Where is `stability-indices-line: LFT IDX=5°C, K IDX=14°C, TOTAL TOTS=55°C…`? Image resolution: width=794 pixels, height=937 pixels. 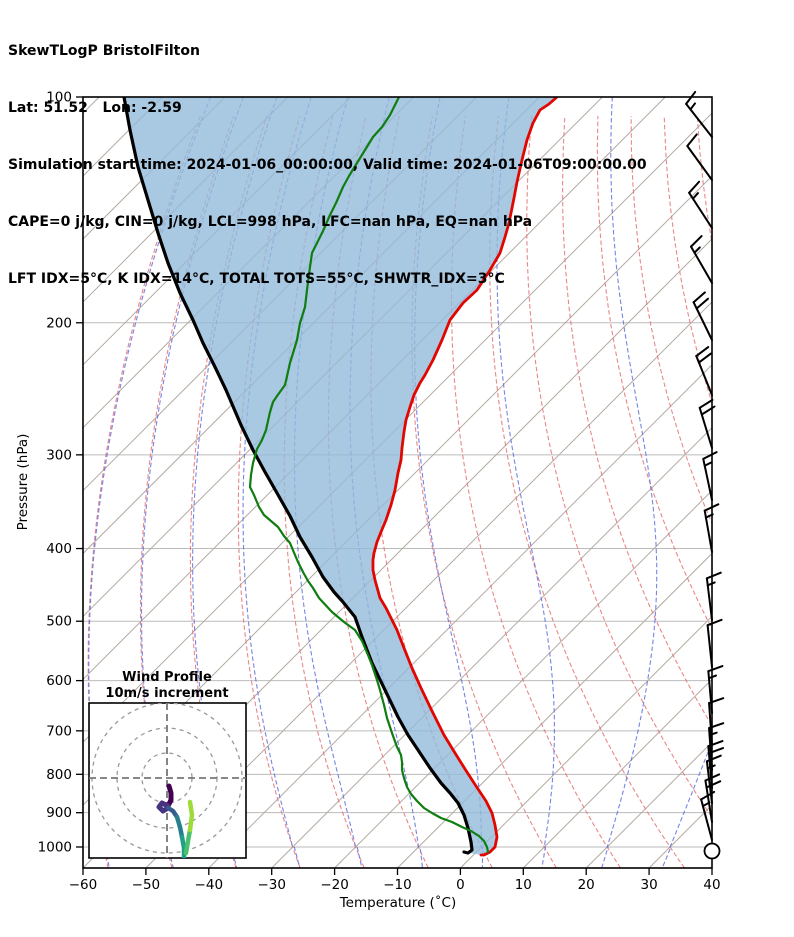 stability-indices-line: LFT IDX=5°C, K IDX=14°C, TOTAL TOTS=55°C… is located at coordinates (256, 279).